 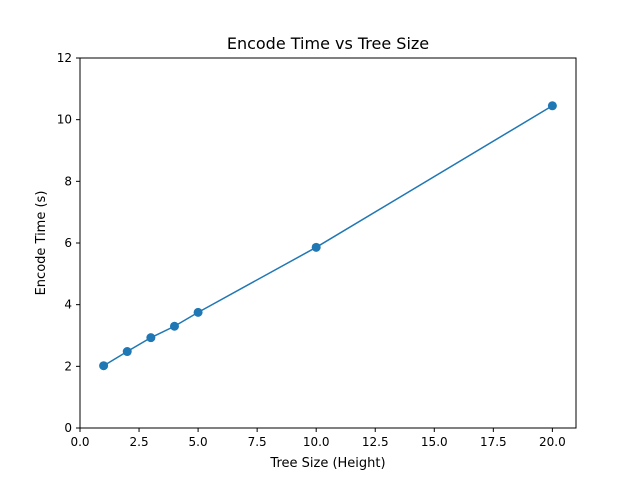 What do you see at coordinates (257, 442) in the screenshot?
I see `x-tick-label: 7.5` at bounding box center [257, 442].